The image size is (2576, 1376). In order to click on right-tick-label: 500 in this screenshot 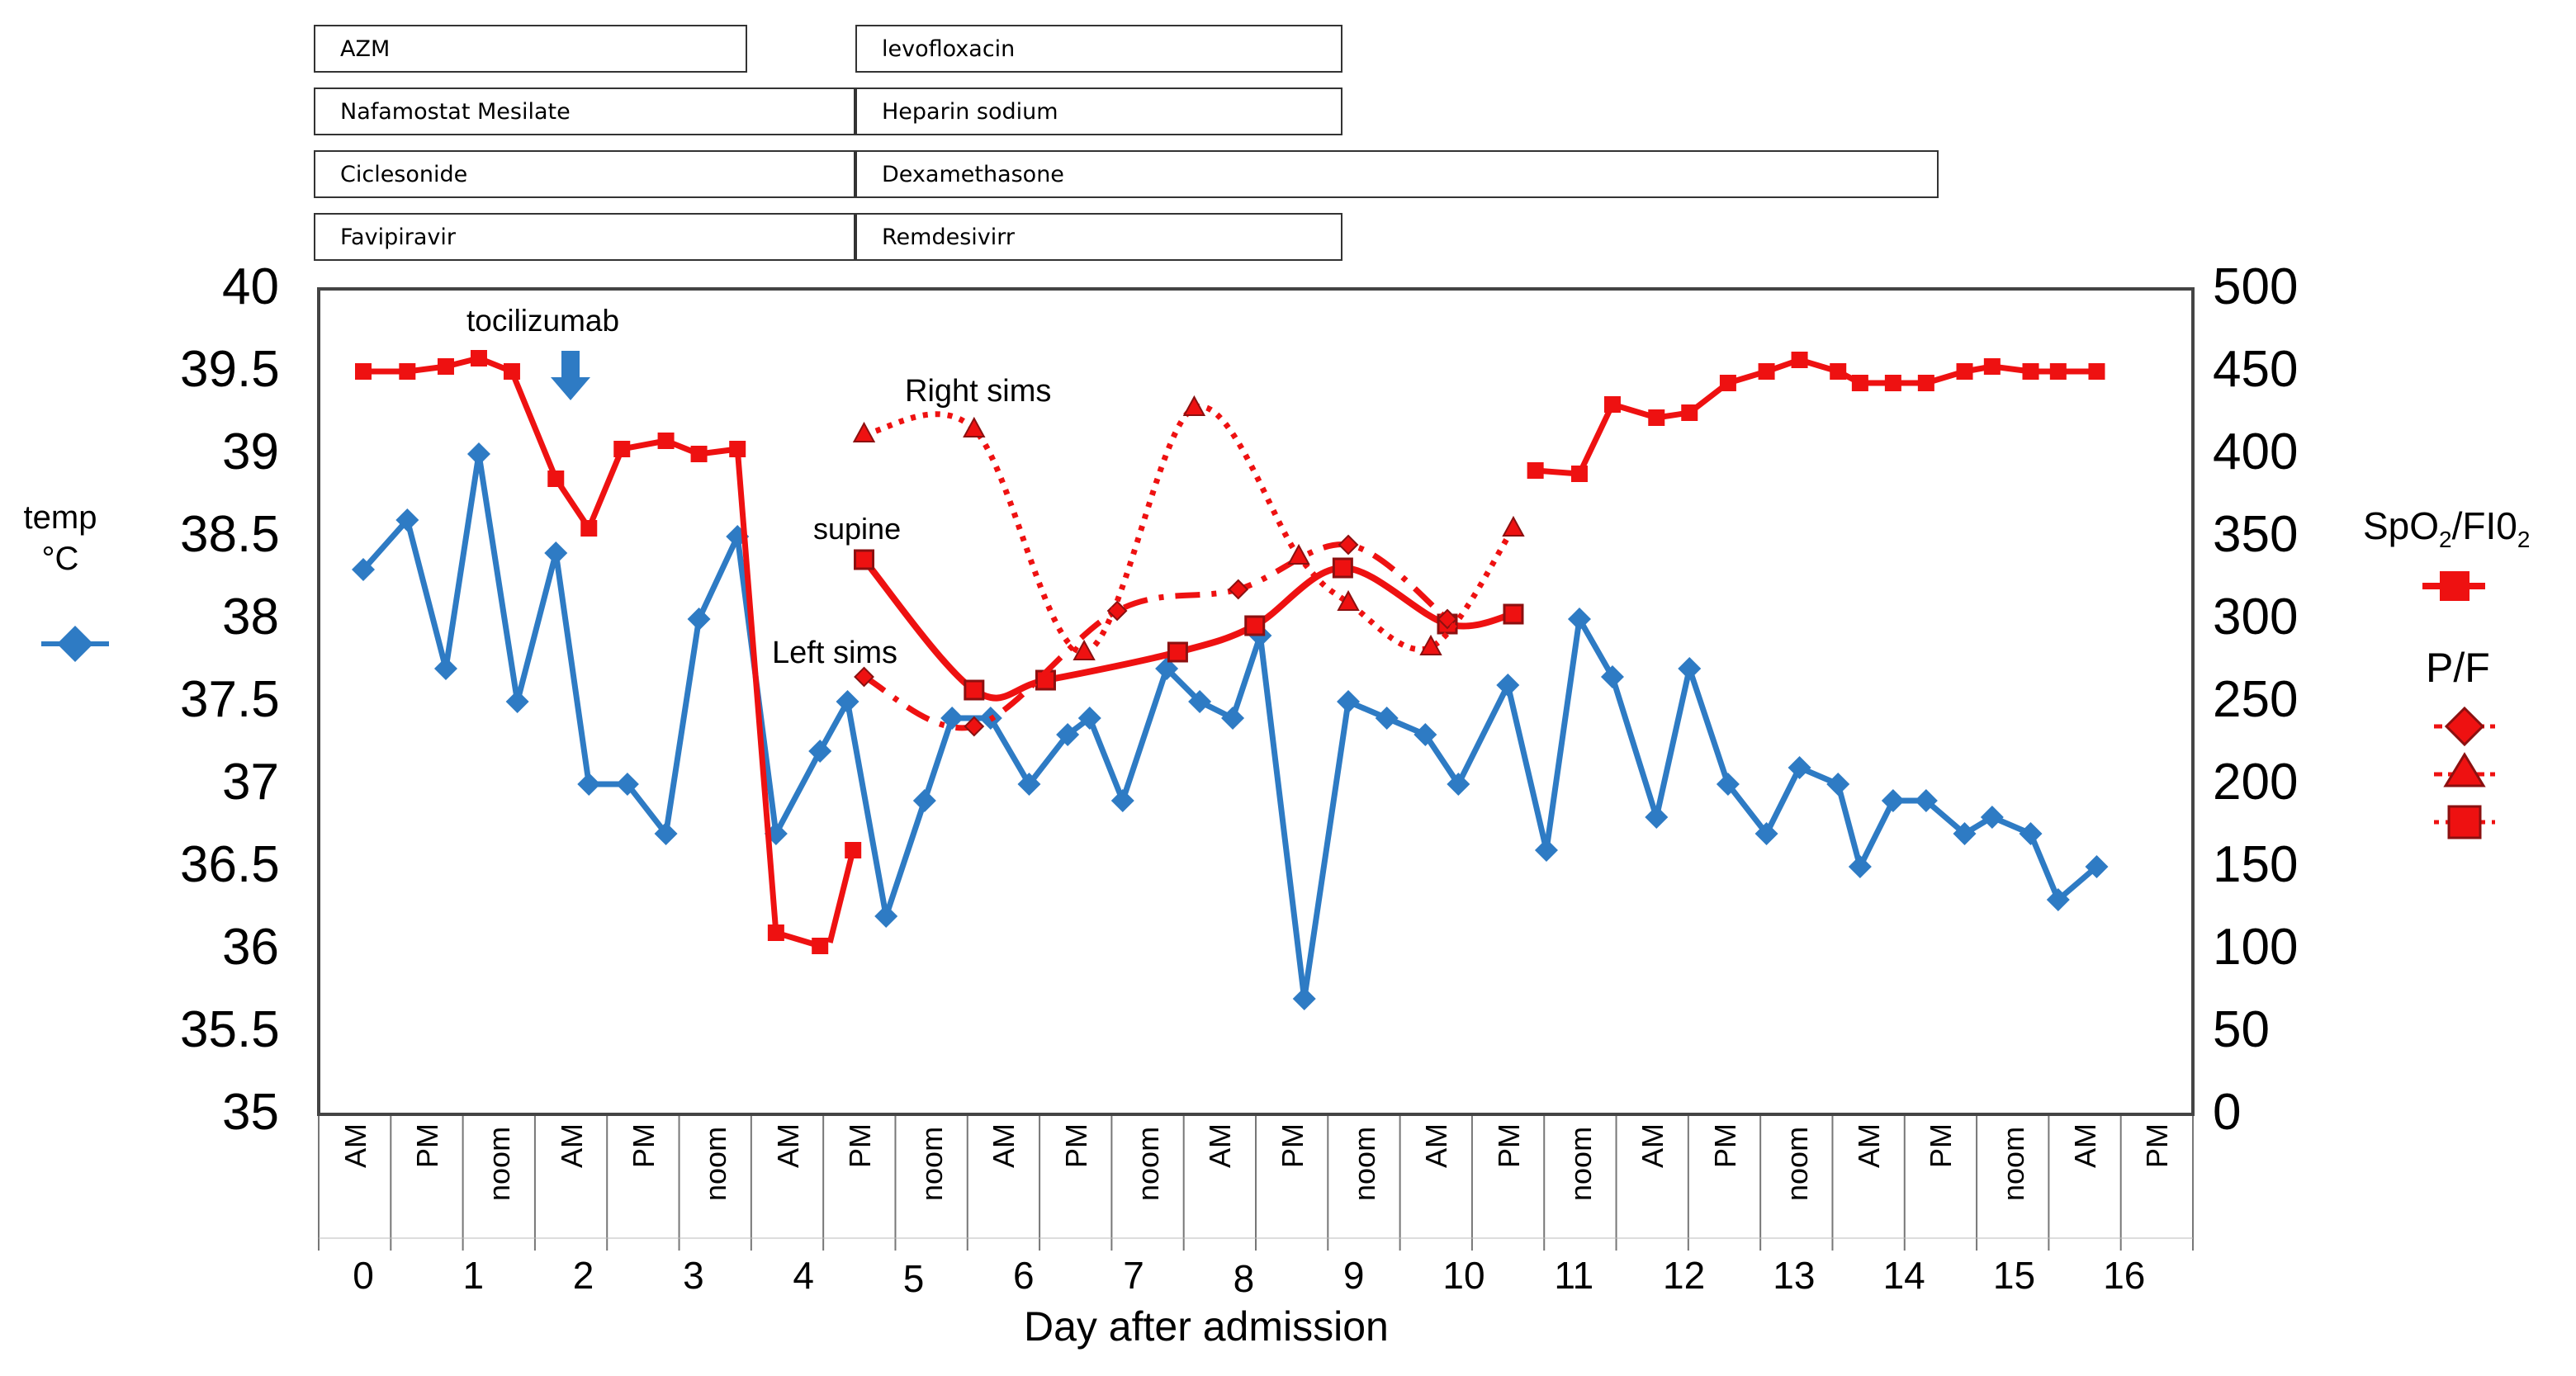, I will do `click(2256, 286)`.